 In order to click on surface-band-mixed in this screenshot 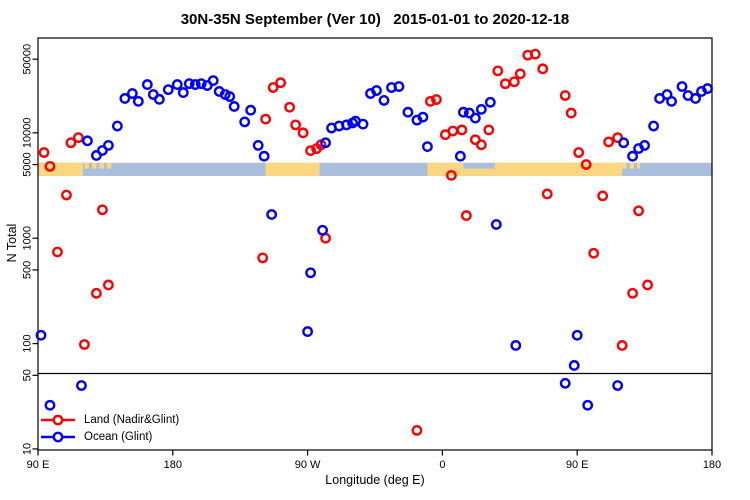, I will do `click(479, 172)`.